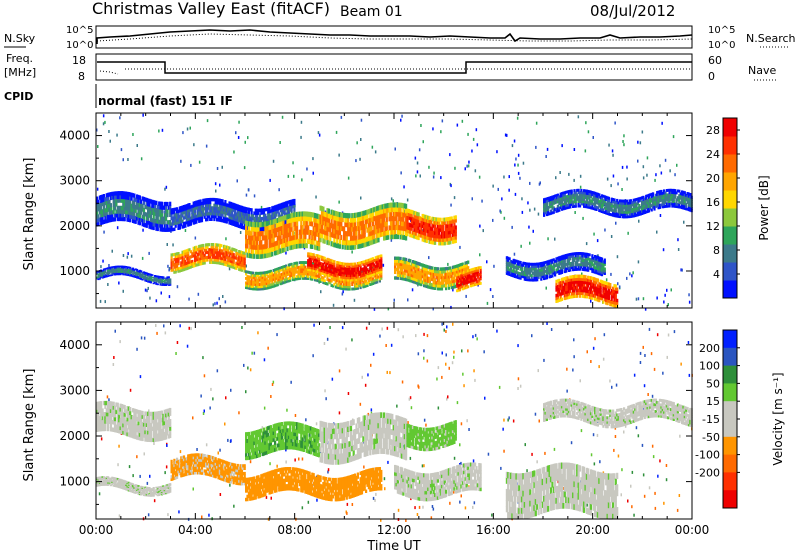 The image size is (800, 554). What do you see at coordinates (165, 101) in the screenshot?
I see `cpid-value: normal (fast) 151 IF` at bounding box center [165, 101].